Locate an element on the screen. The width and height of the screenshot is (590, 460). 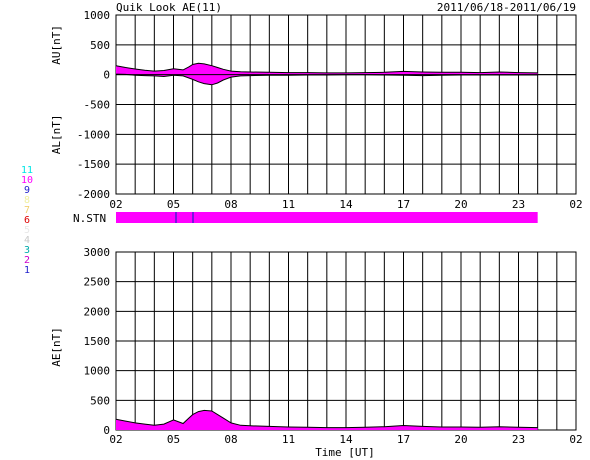
legend-item-3: 3 is located at coordinates (27, 250).